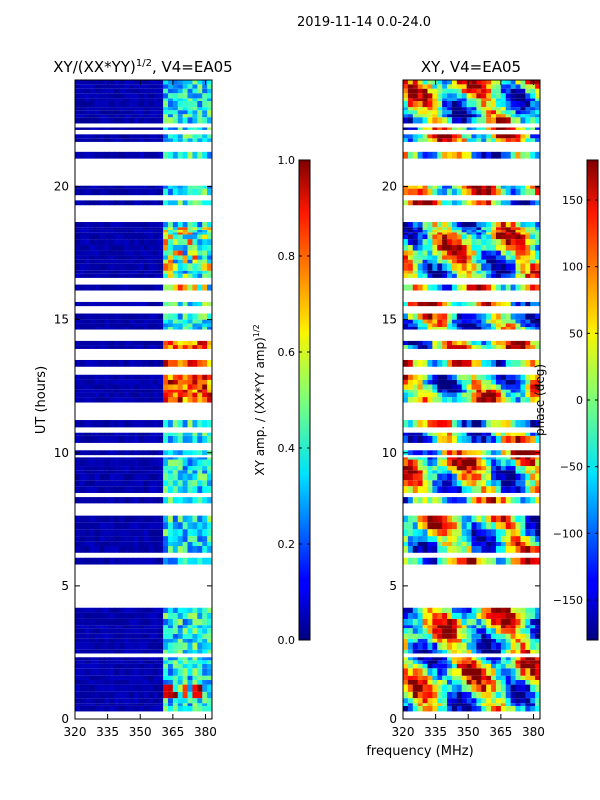  What do you see at coordinates (287, 160) in the screenshot?
I see `colorbar-tick-label: 1.0` at bounding box center [287, 160].